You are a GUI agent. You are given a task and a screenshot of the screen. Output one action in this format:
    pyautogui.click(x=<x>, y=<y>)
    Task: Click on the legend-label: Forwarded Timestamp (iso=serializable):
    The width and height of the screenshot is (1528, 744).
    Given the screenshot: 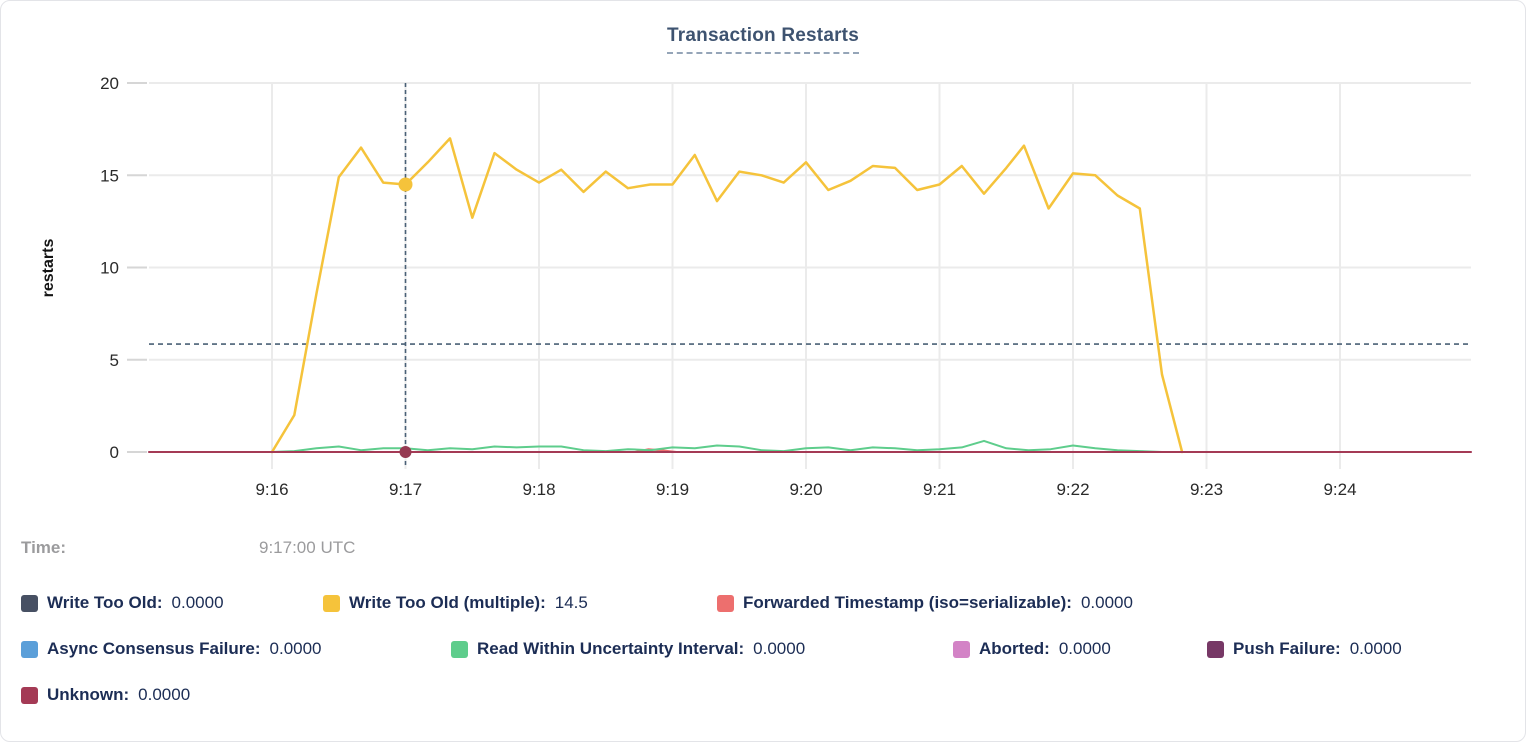 What is the action you would take?
    pyautogui.click(x=907, y=602)
    